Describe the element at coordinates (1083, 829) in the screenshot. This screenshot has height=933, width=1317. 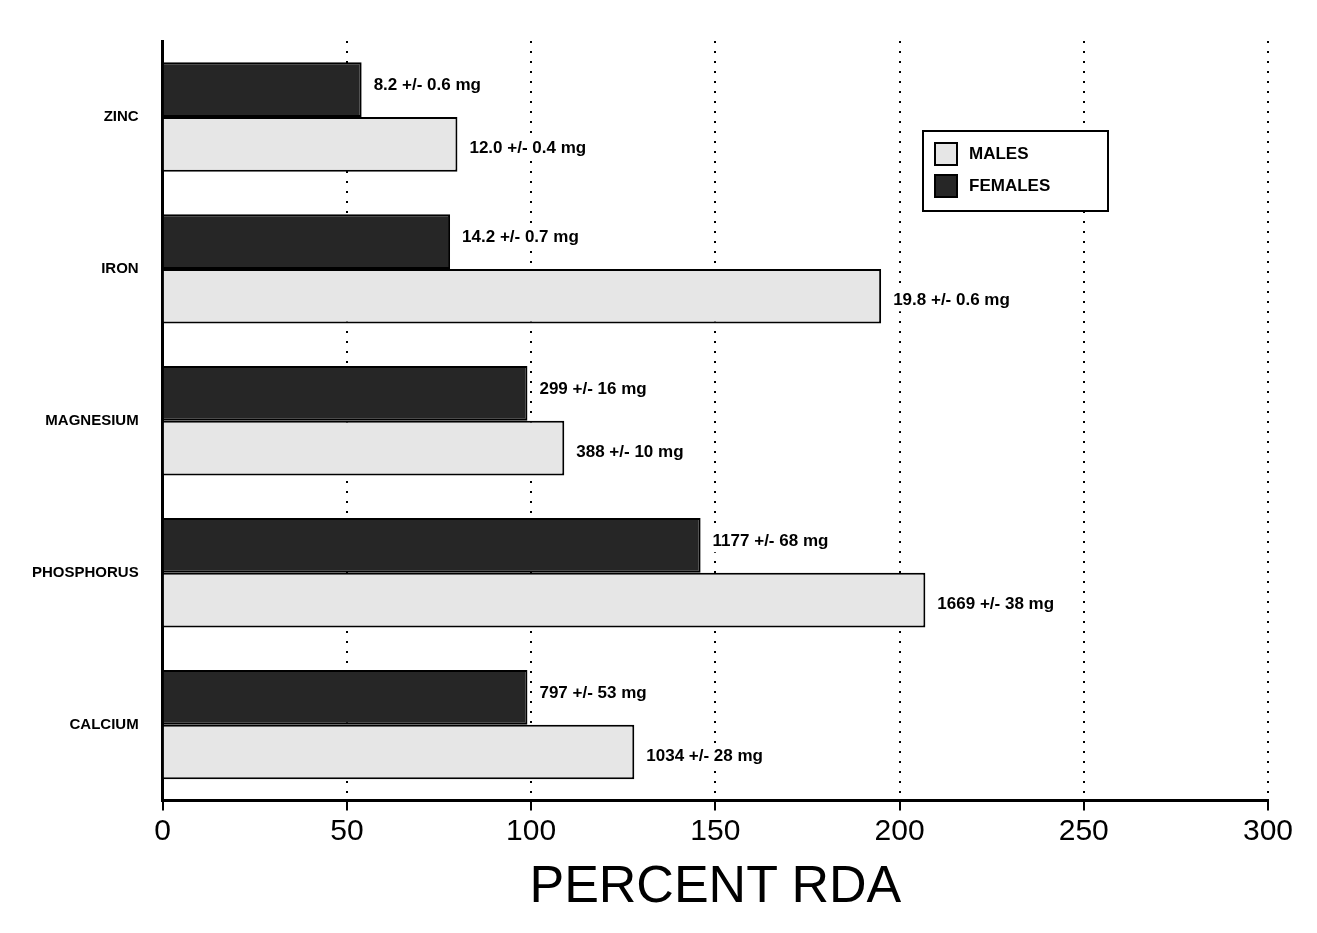
I see `x-tick-label: 250` at that location.